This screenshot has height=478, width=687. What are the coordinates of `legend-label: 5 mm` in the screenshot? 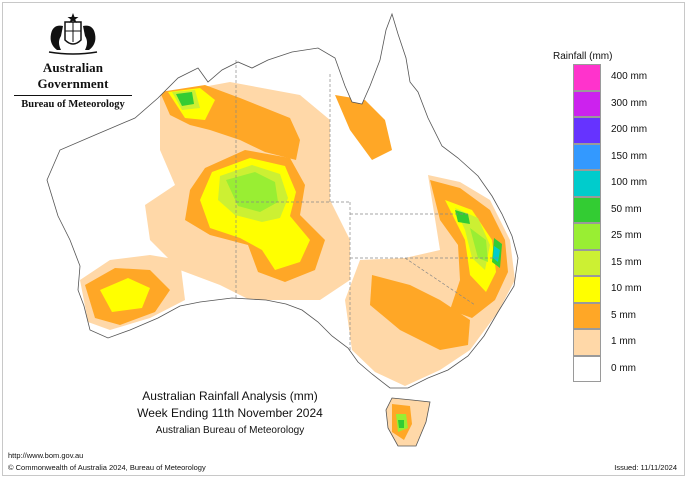 It's located at (623, 315).